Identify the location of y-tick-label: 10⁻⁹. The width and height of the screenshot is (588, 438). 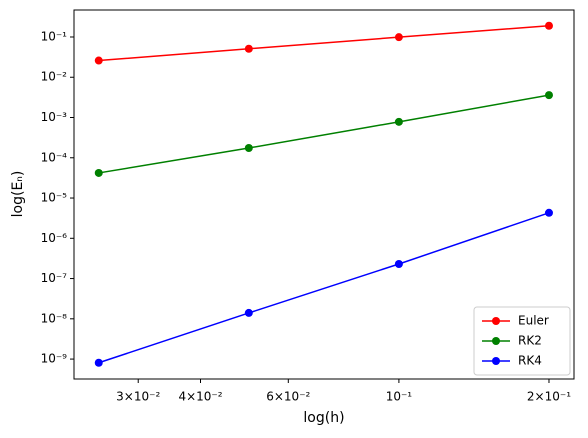
(54, 359).